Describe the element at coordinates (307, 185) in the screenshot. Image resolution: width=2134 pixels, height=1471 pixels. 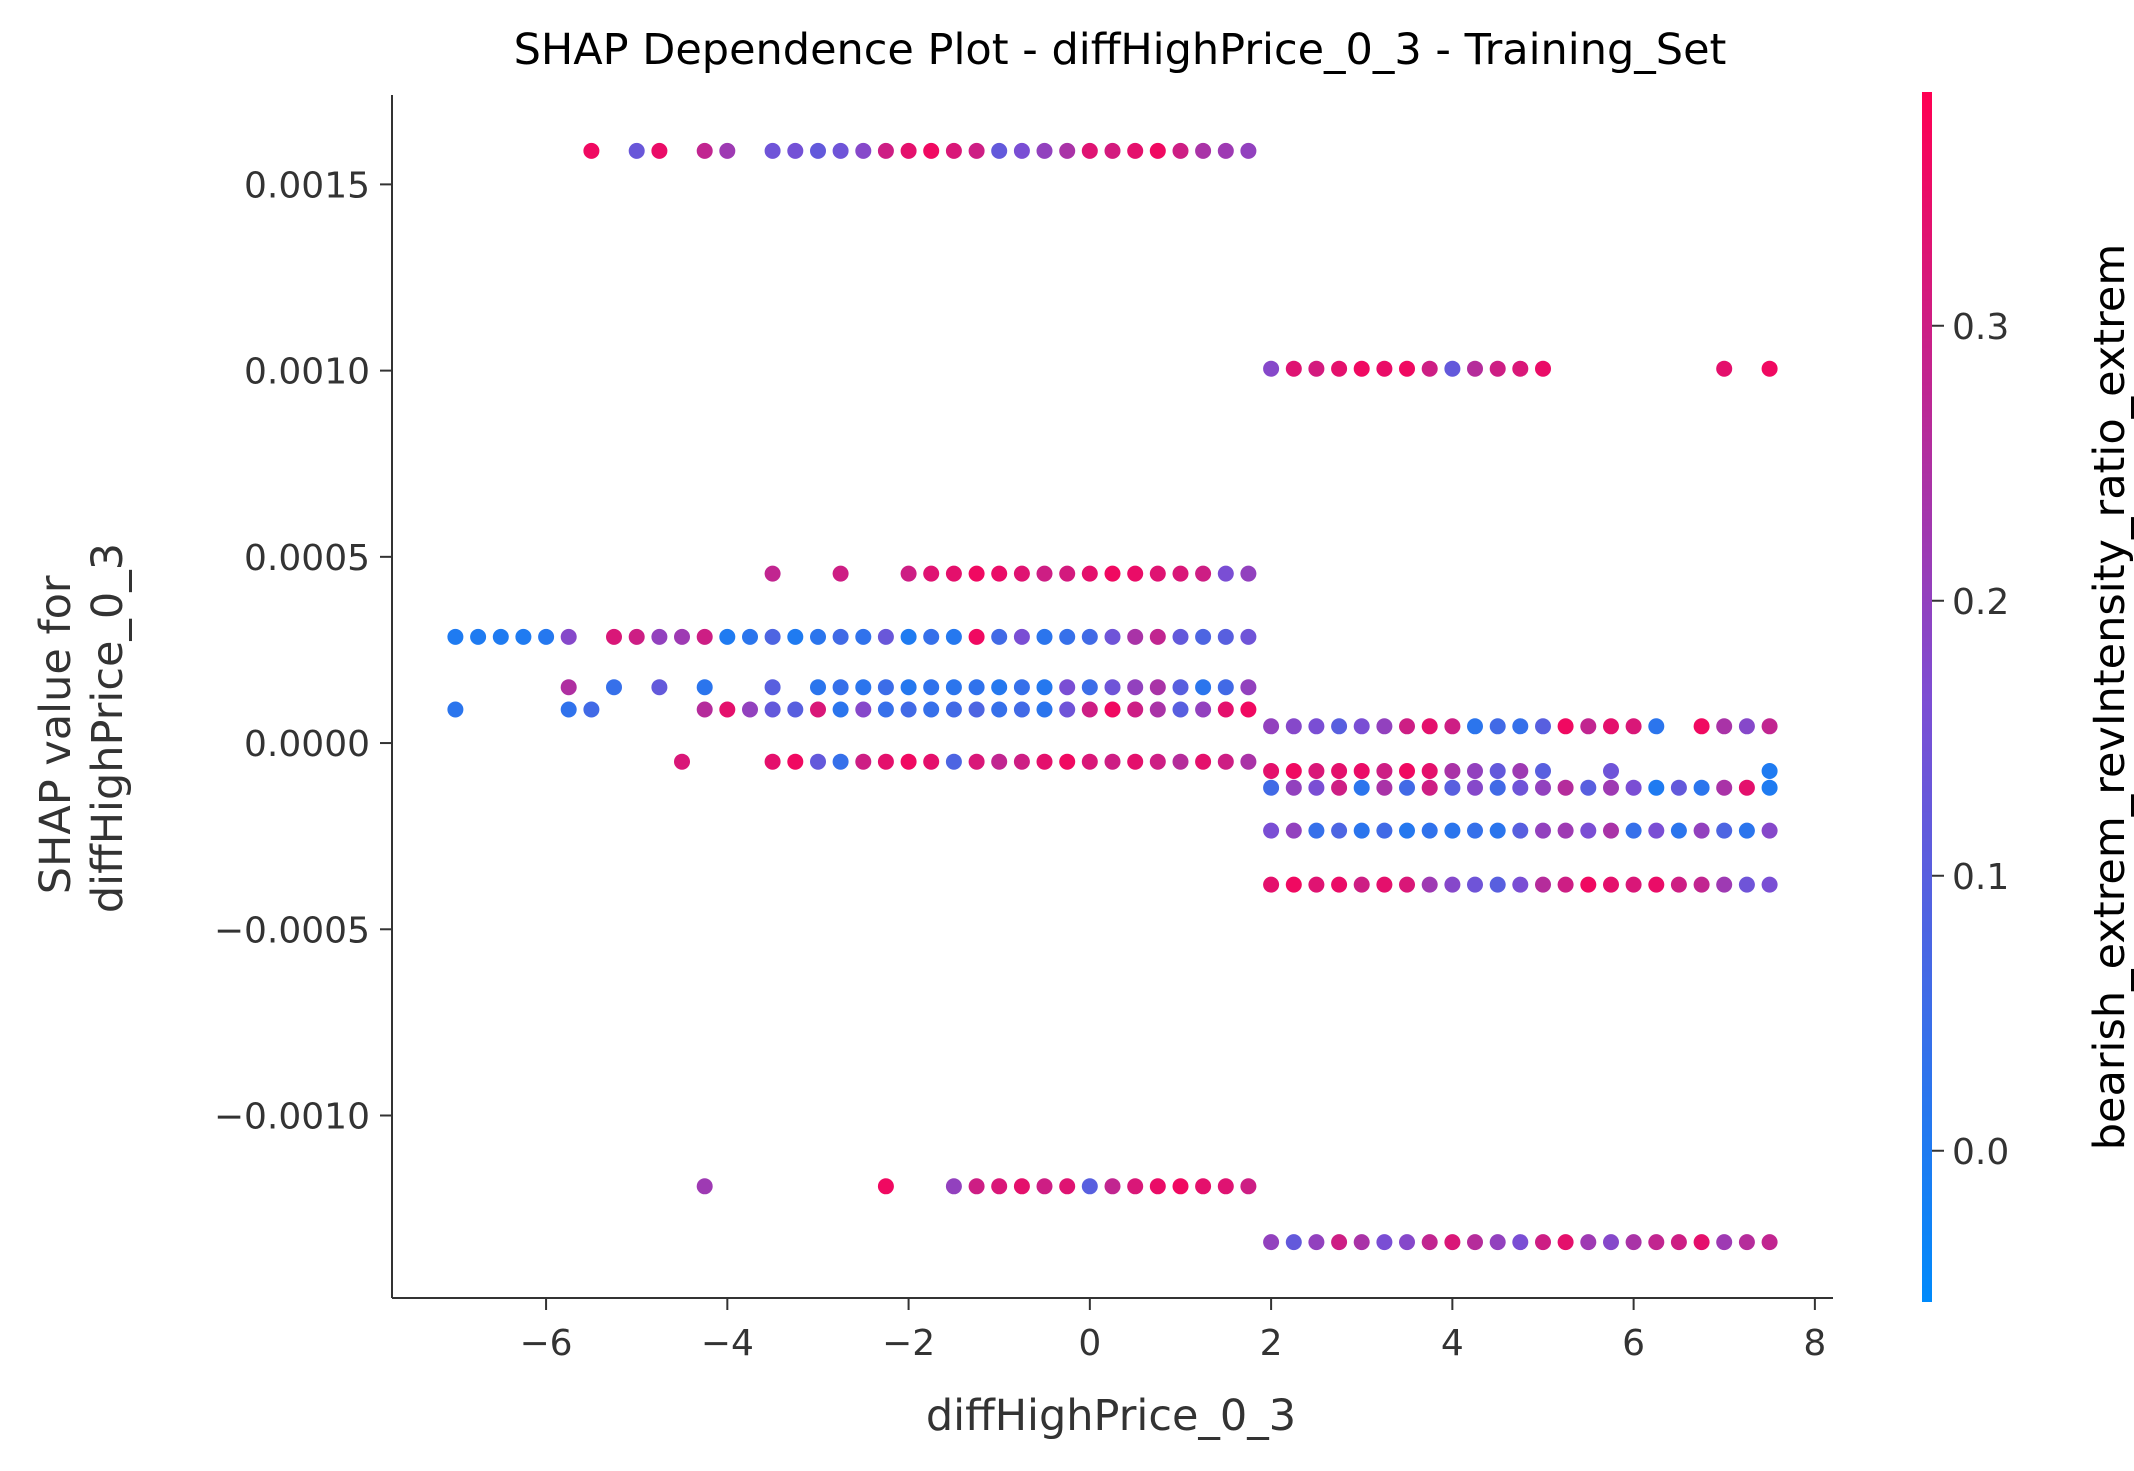
I see `y-tick-label: 0.0015` at that location.